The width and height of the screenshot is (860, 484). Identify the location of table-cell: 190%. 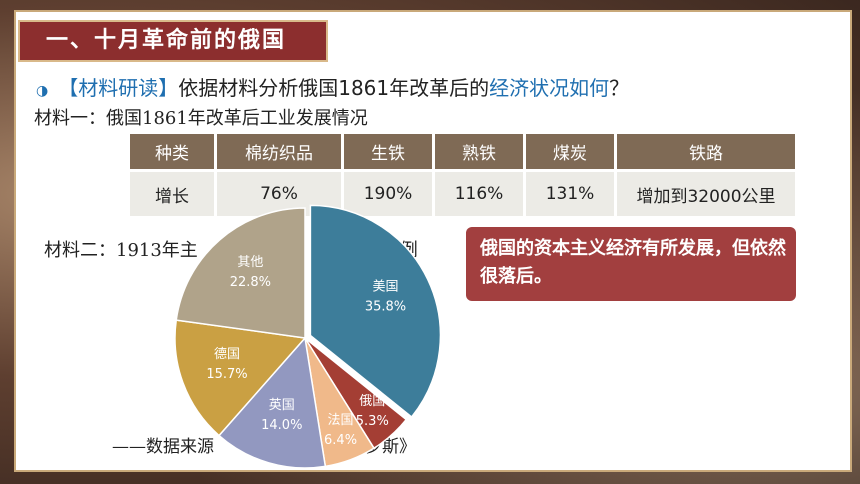
(388, 192).